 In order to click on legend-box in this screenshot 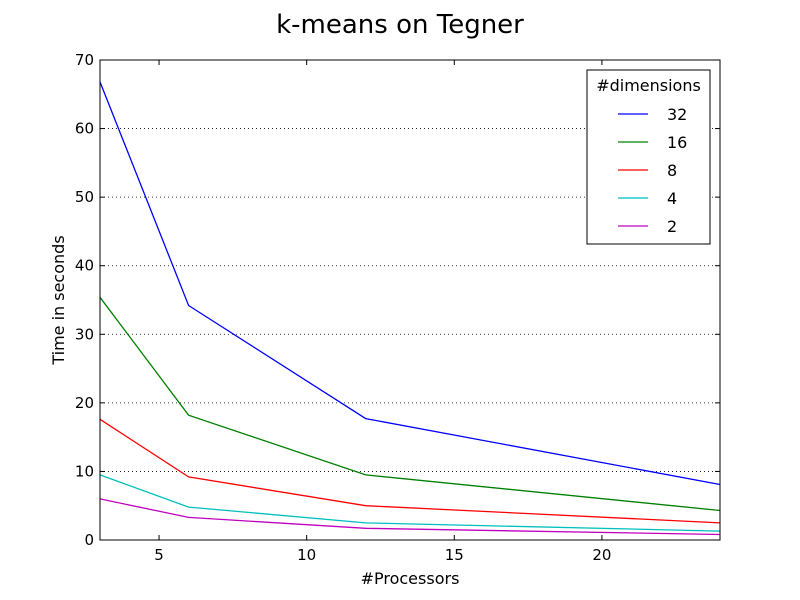, I will do `click(648, 157)`.